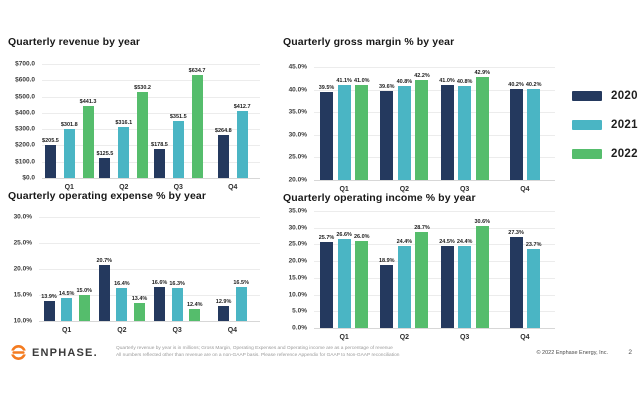  Describe the element at coordinates (178, 121) in the screenshot. I see `bar-column: $351.5` at that location.